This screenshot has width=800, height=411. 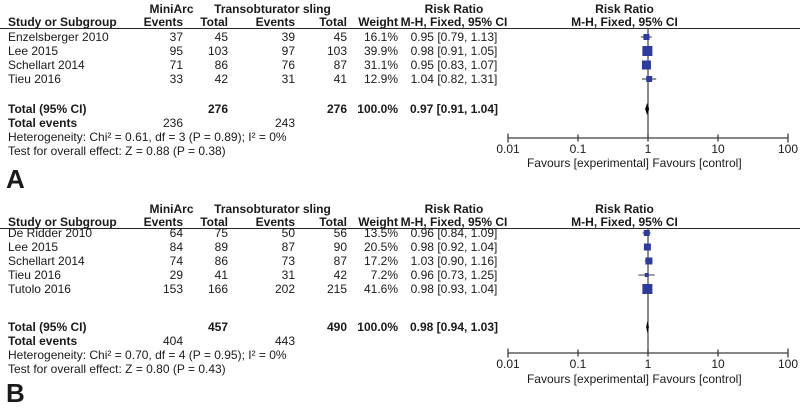 What do you see at coordinates (172, 289) in the screenshot?
I see `events1-value: 153` at bounding box center [172, 289].